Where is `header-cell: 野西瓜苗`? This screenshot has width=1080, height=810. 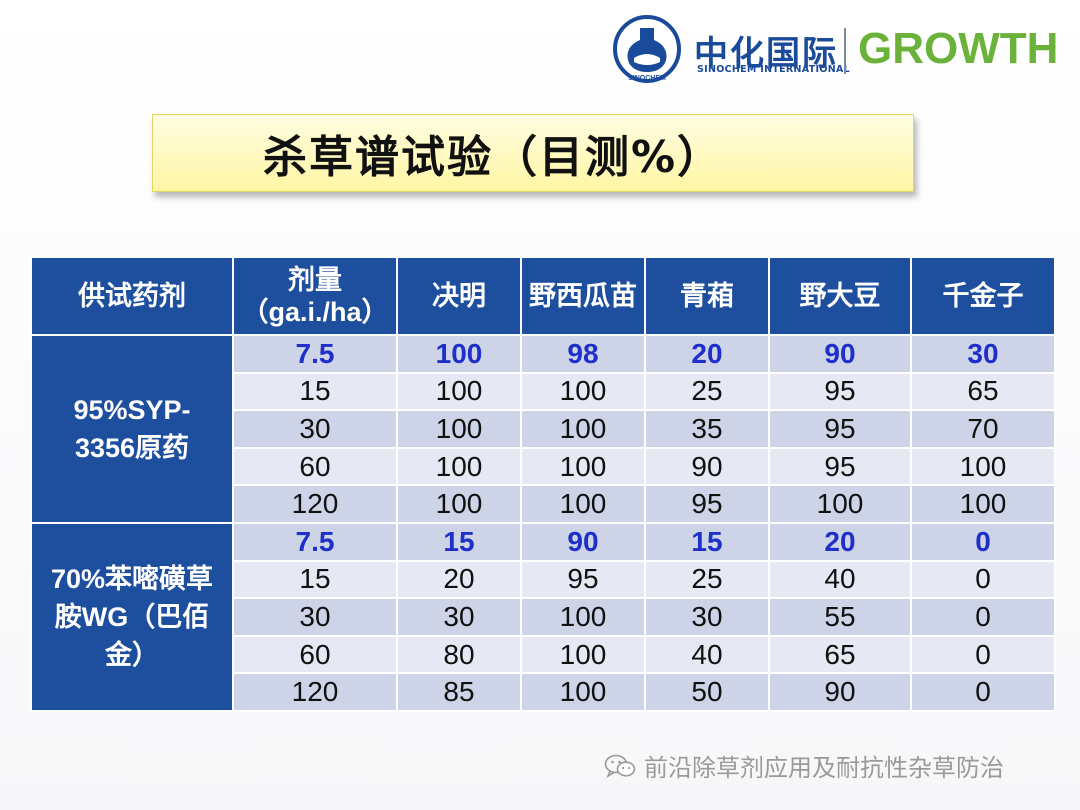
header-cell: 野西瓜苗 is located at coordinates (583, 296).